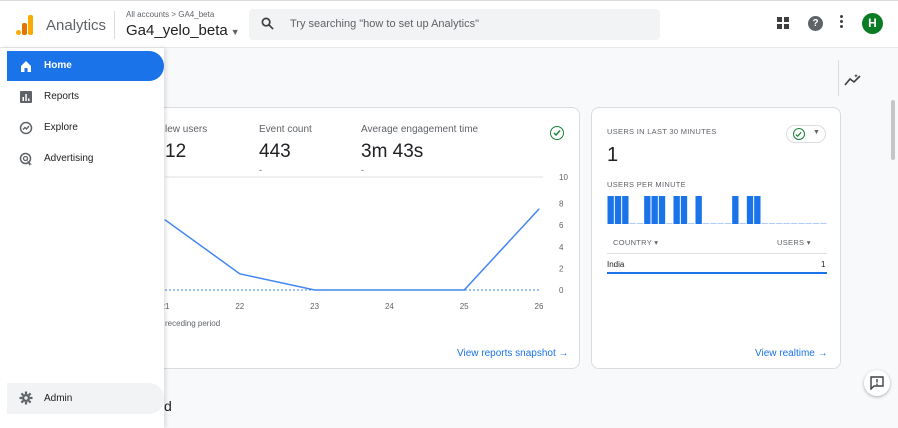 The image size is (898, 428). Describe the element at coordinates (85, 66) in the screenshot. I see `sidebar-item-home: Home` at that location.